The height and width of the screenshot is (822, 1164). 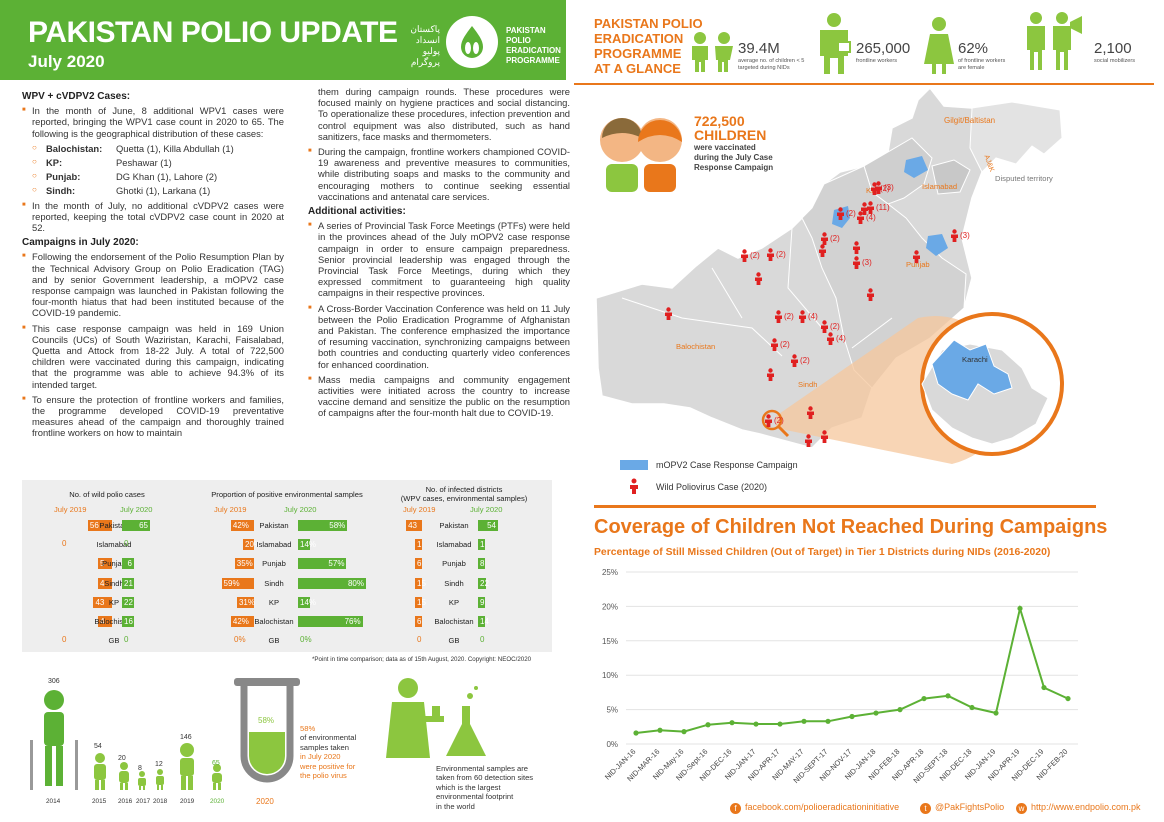 What do you see at coordinates (53, 801) in the screenshot?
I see `year-label: 2014` at bounding box center [53, 801].